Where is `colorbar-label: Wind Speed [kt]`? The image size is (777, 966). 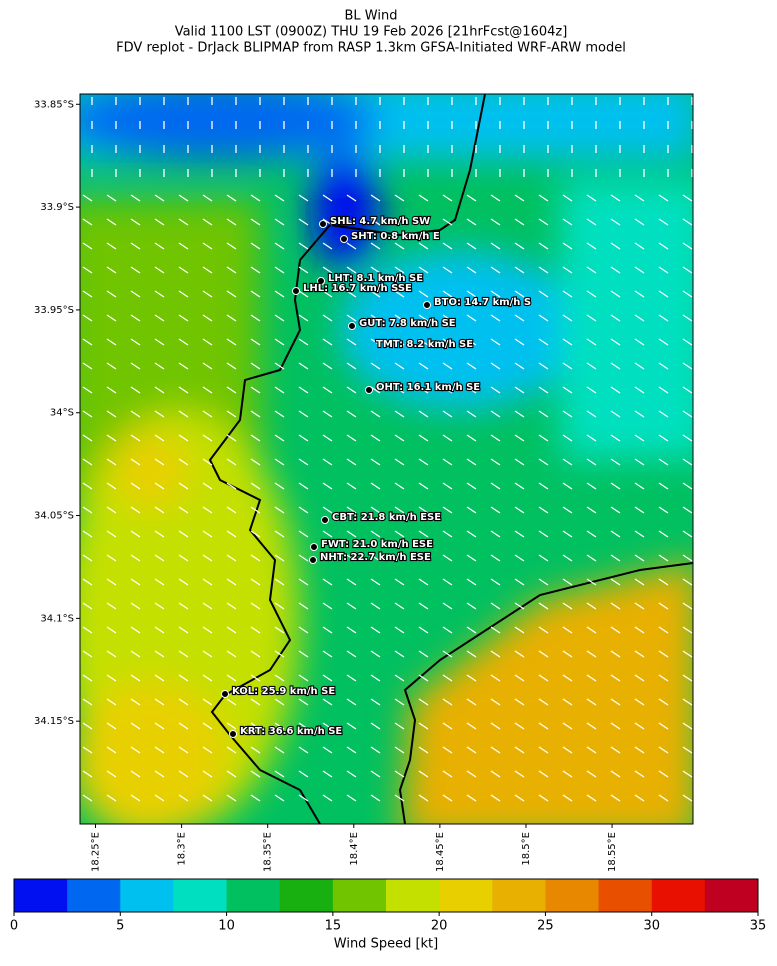 colorbar-label: Wind Speed [kt] is located at coordinates (386, 944).